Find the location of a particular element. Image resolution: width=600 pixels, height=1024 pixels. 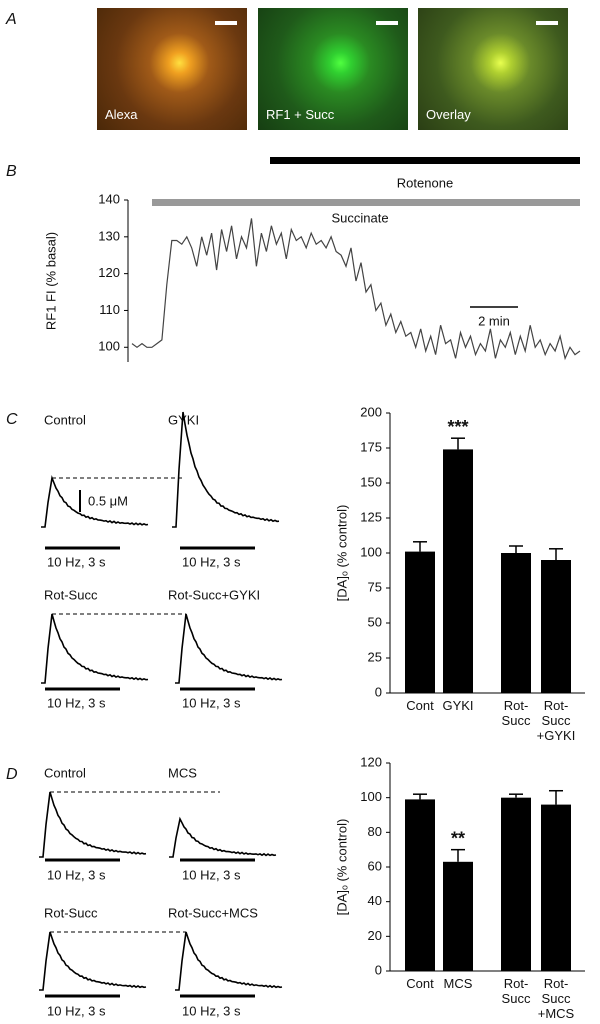

significance: *** is located at coordinates (457, 427).